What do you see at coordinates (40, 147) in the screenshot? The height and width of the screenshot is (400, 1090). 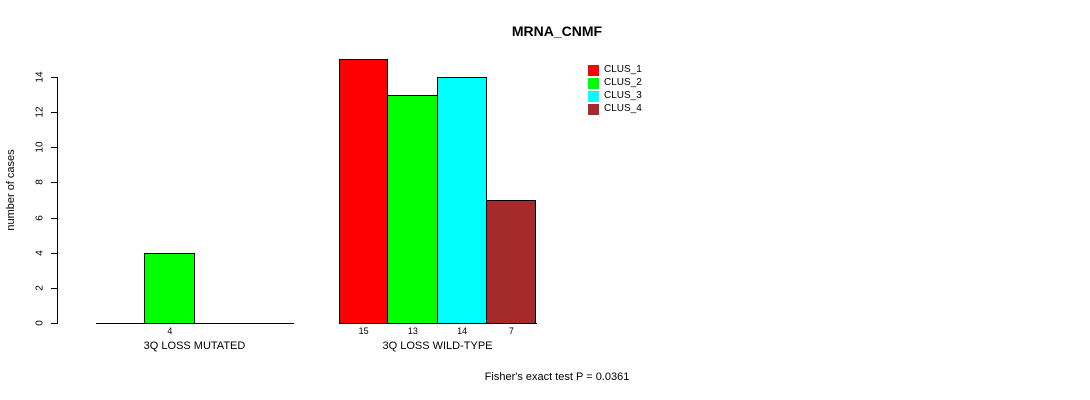 I see `y-tick-label: 10` at bounding box center [40, 147].